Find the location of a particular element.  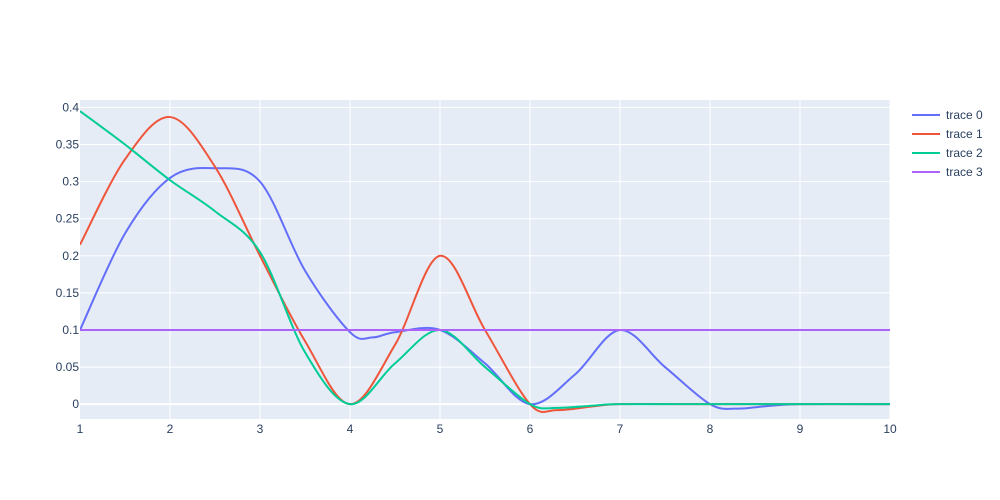

legend-item: trace 2 is located at coordinates (947, 153).